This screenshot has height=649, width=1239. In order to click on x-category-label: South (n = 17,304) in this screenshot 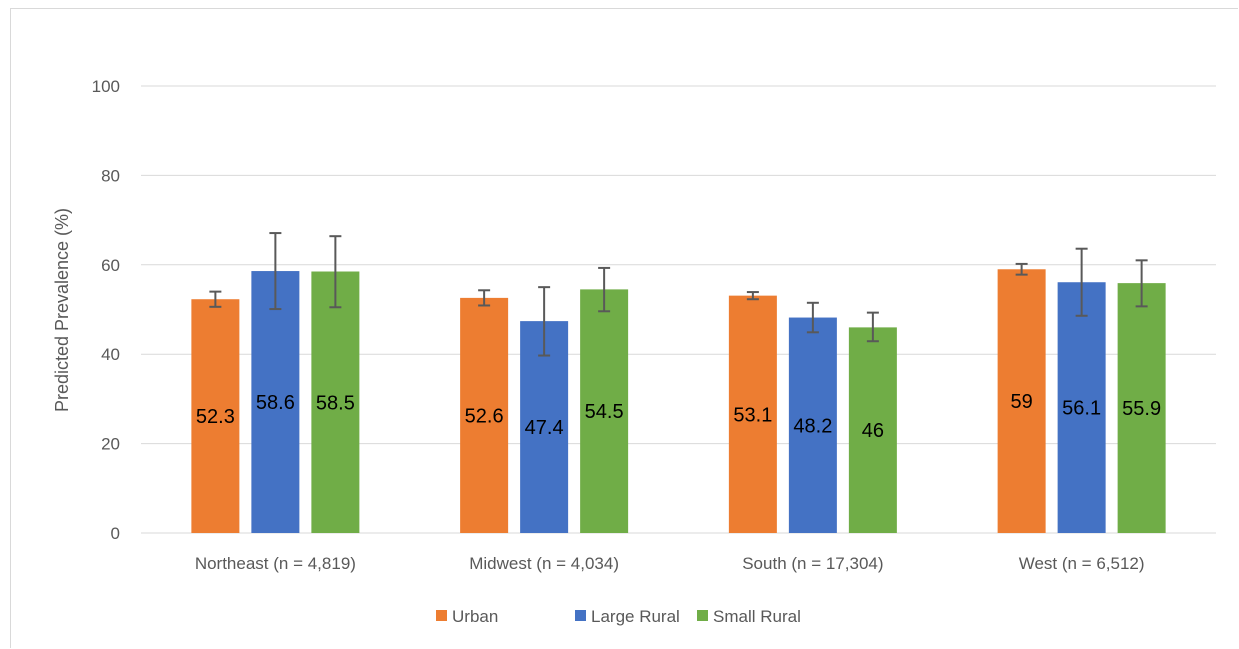, I will do `click(812, 563)`.